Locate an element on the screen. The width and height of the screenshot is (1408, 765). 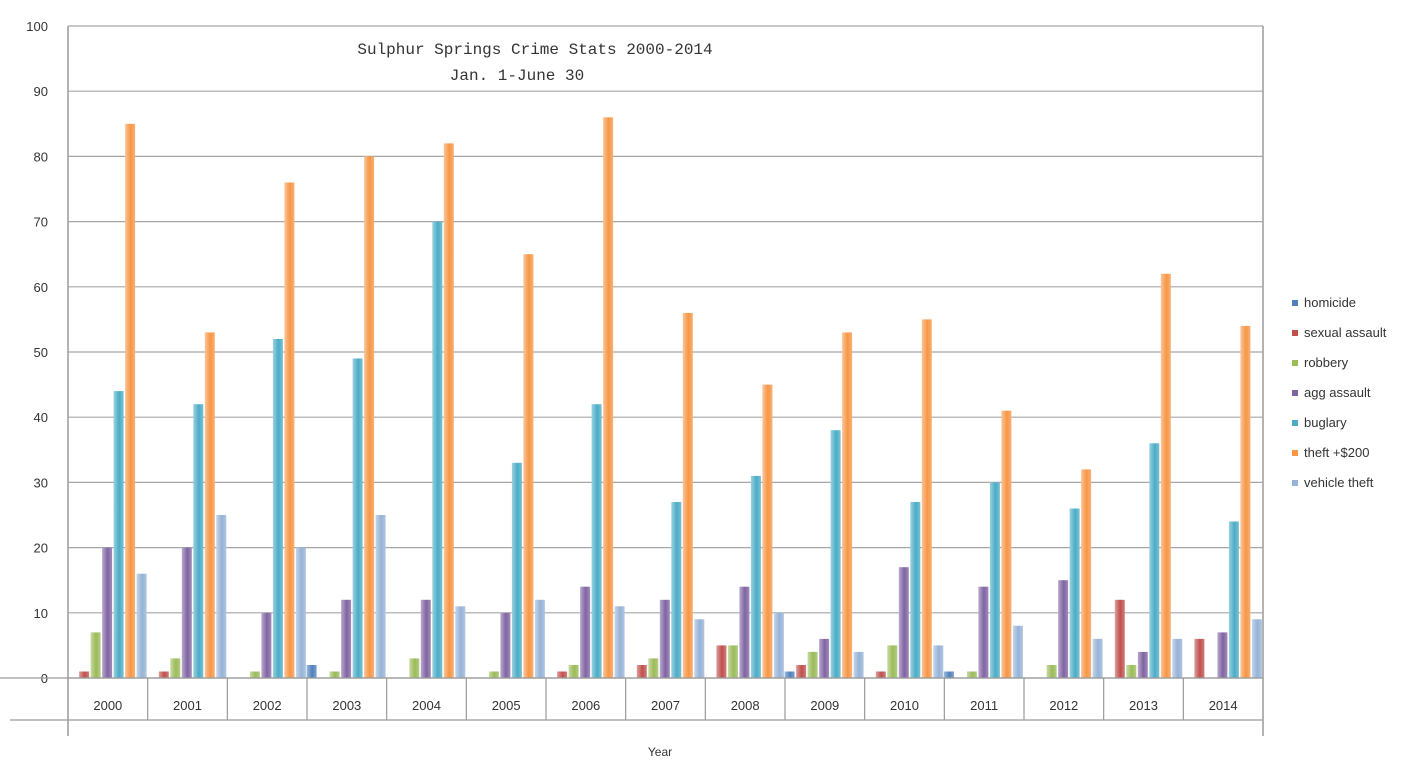
y-tick-label: 100 is located at coordinates (37, 26).